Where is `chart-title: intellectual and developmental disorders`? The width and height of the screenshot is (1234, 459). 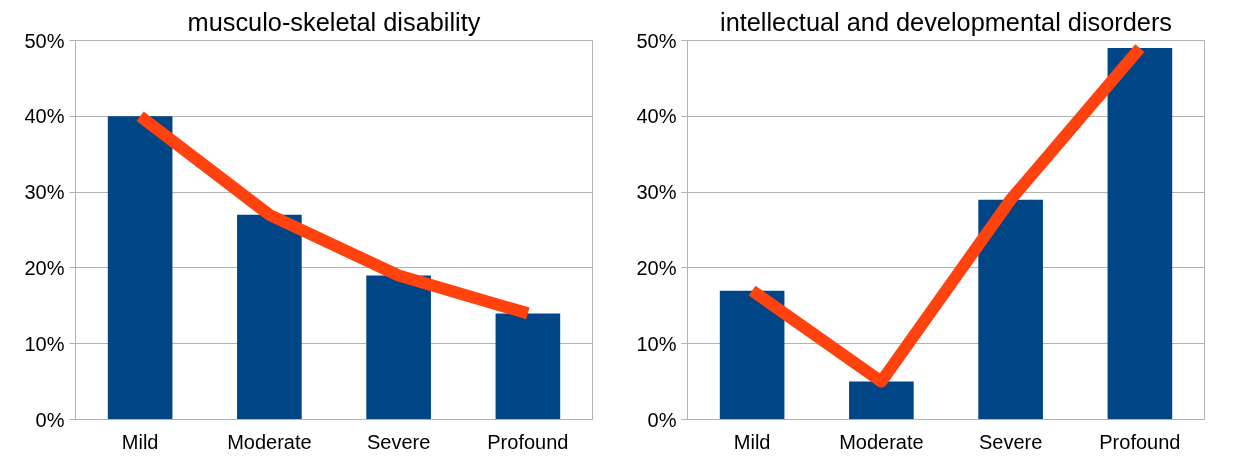
chart-title: intellectual and developmental disorders is located at coordinates (946, 21).